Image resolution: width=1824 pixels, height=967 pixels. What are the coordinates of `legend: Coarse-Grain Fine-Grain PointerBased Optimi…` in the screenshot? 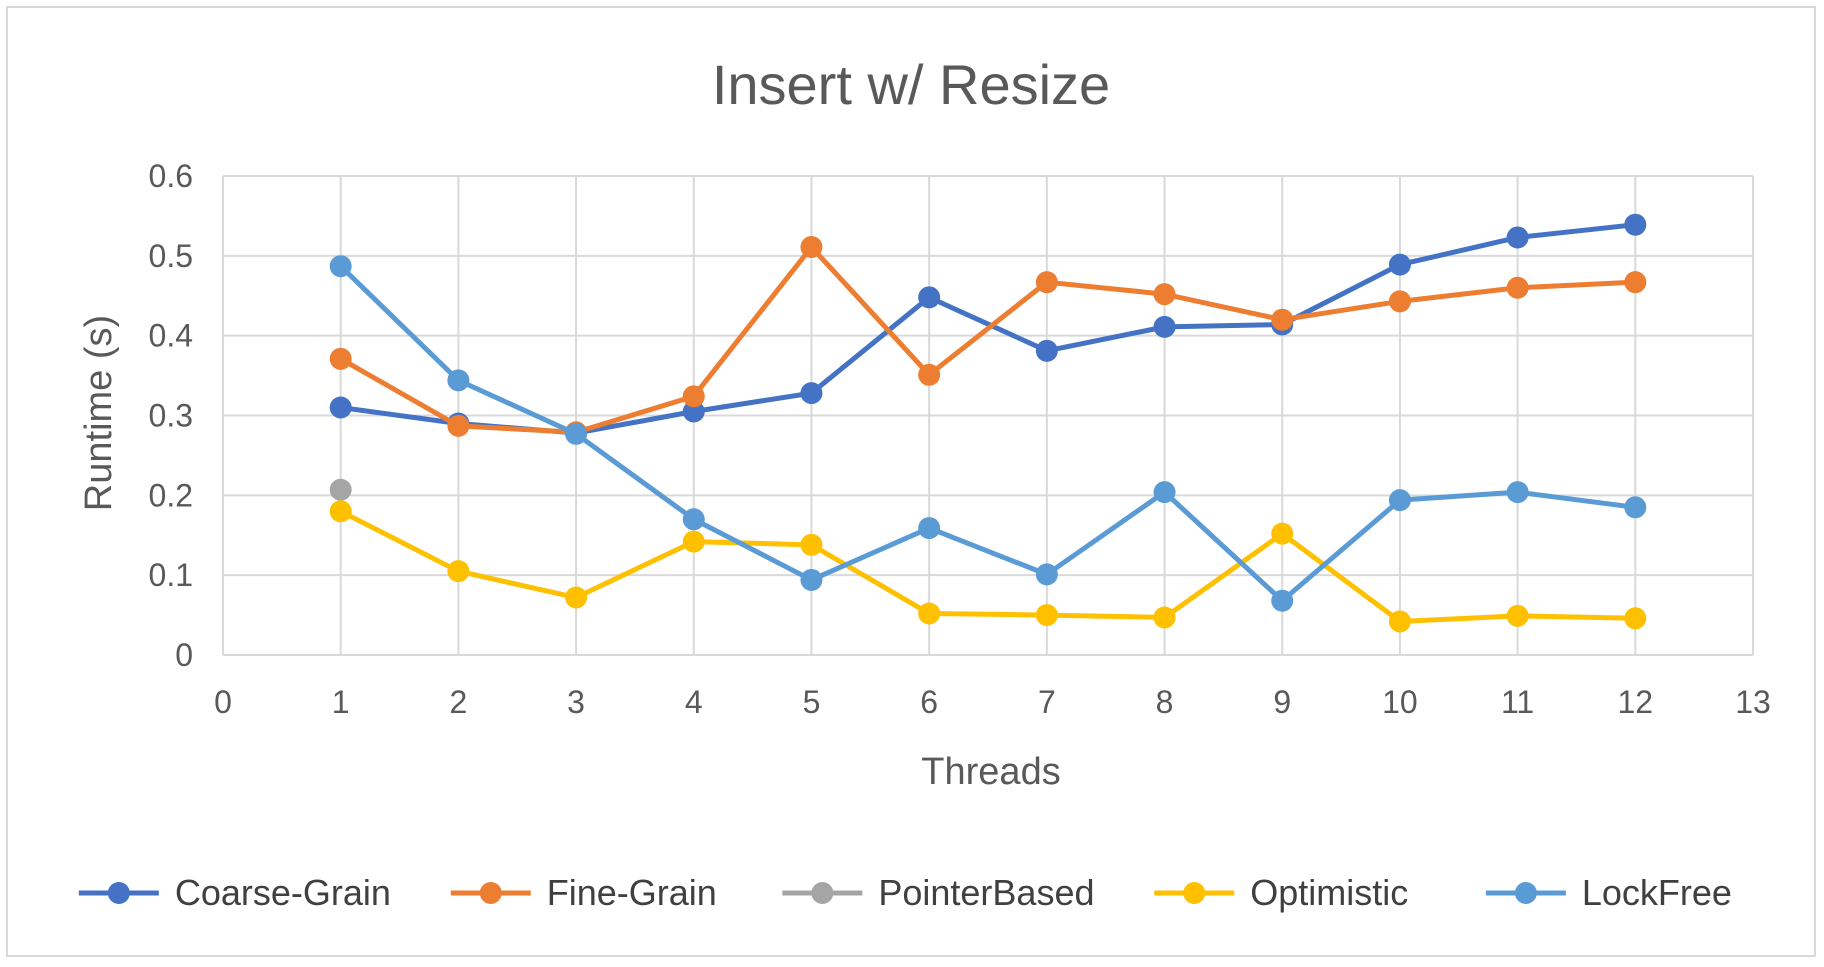 It's located at (905, 892).